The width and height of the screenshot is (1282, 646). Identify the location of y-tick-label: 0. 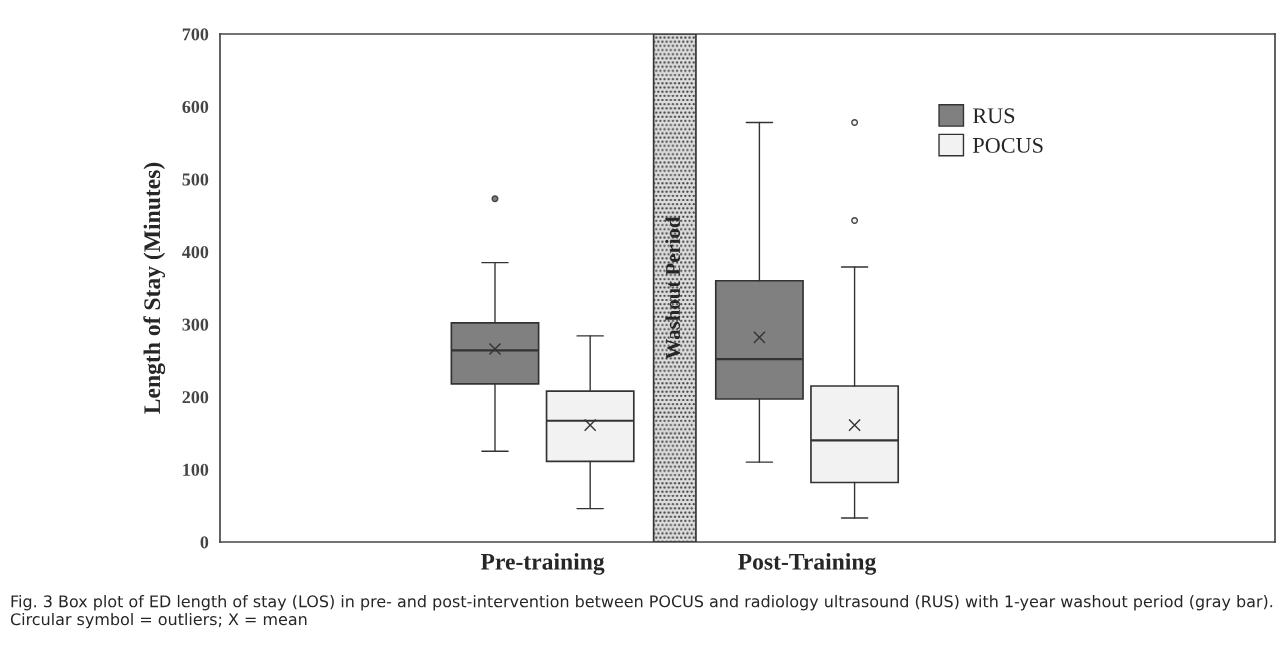
(204, 542).